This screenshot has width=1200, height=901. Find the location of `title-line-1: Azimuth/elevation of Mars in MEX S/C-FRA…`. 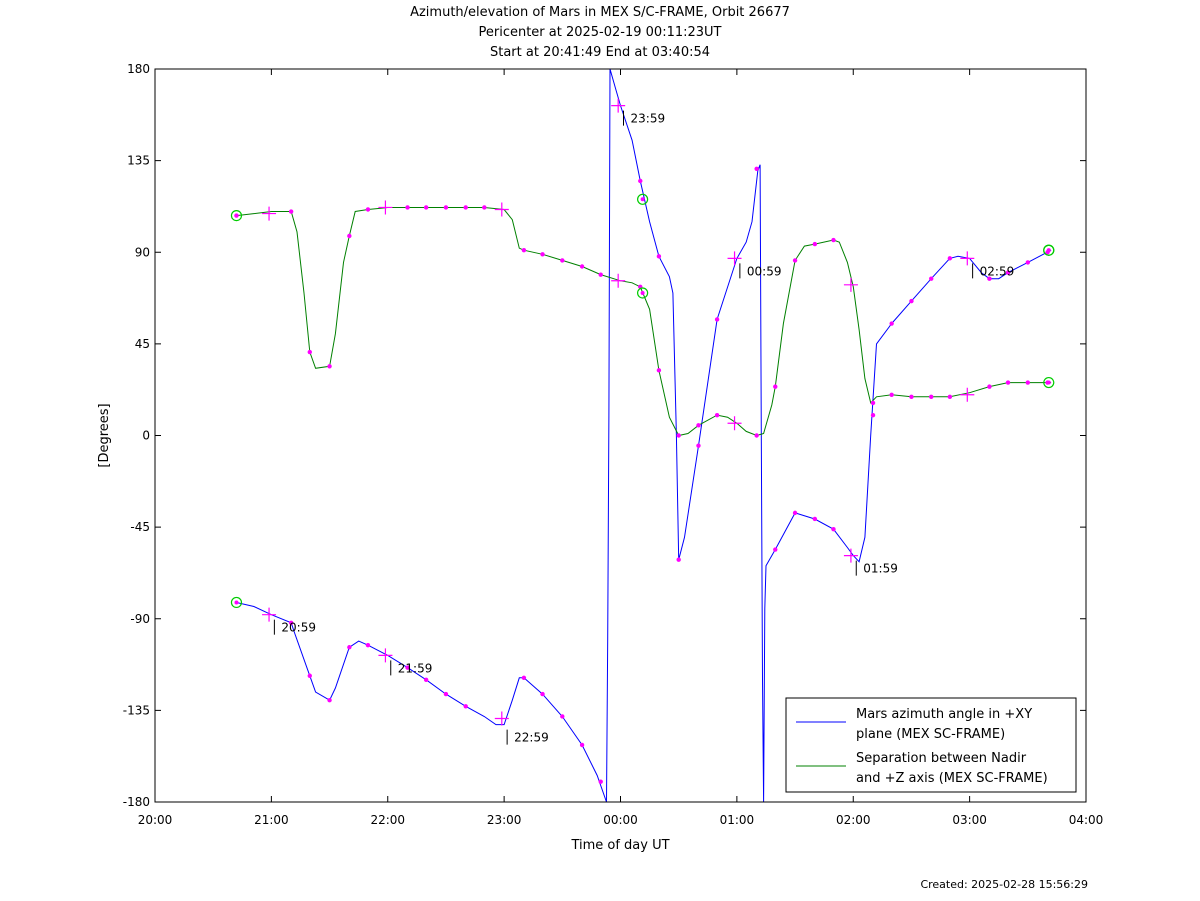

title-line-1: Azimuth/elevation of Mars in MEX S/C-FRA… is located at coordinates (600, 12).